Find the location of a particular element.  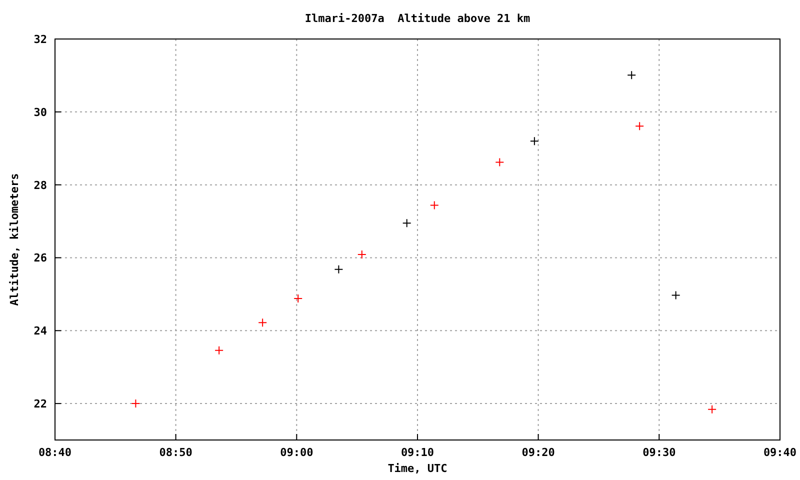

x-tick-label: 09:40 is located at coordinates (780, 452).